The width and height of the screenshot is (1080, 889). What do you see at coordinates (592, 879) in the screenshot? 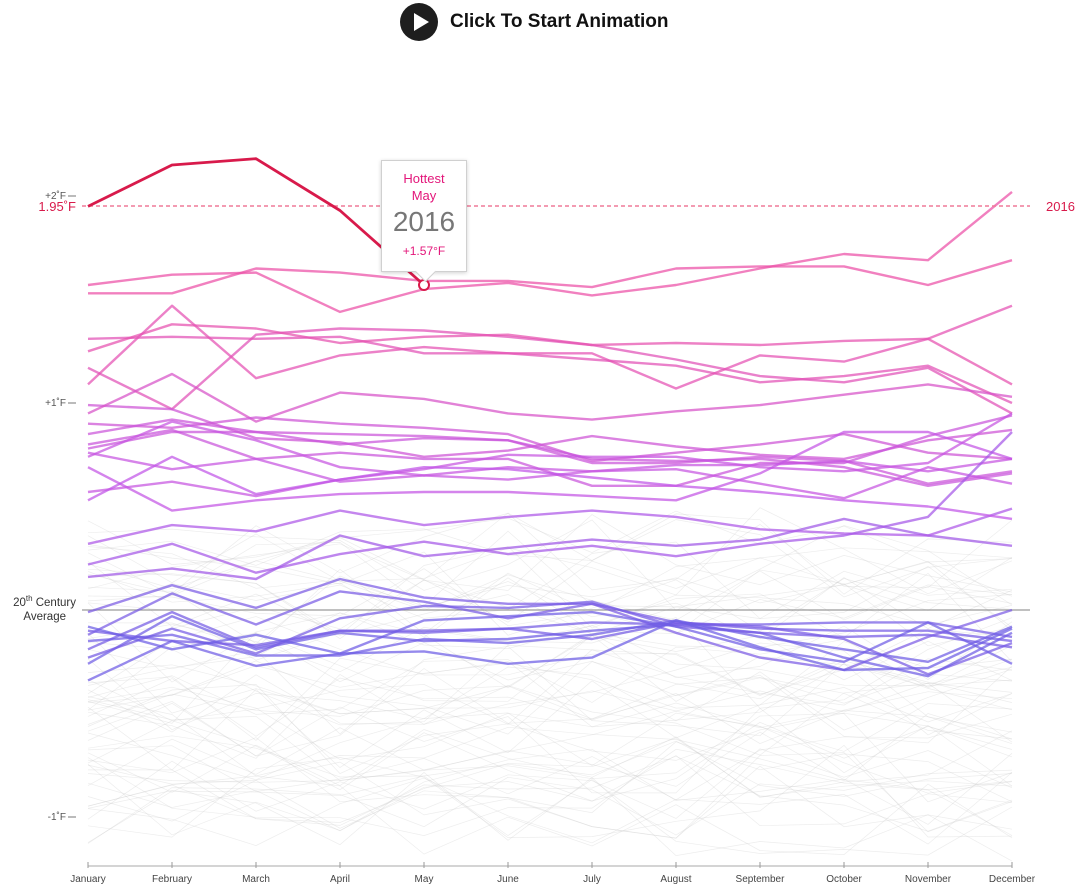
I see `x-tick-label: July` at bounding box center [592, 879].